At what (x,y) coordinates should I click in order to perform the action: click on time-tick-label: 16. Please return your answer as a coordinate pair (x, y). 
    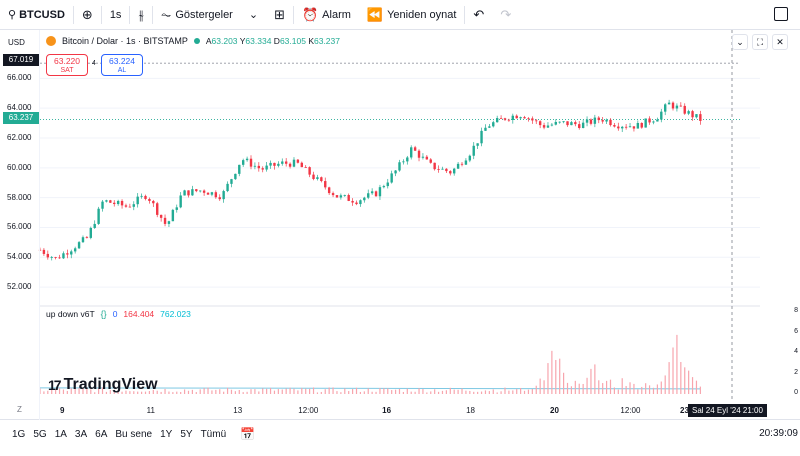
    Looking at the image, I should click on (387, 410).